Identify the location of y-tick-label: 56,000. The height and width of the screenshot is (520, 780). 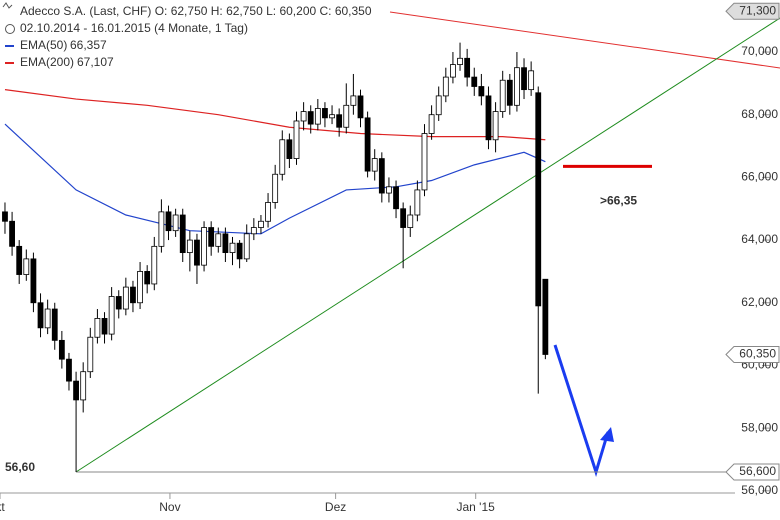
(759, 490).